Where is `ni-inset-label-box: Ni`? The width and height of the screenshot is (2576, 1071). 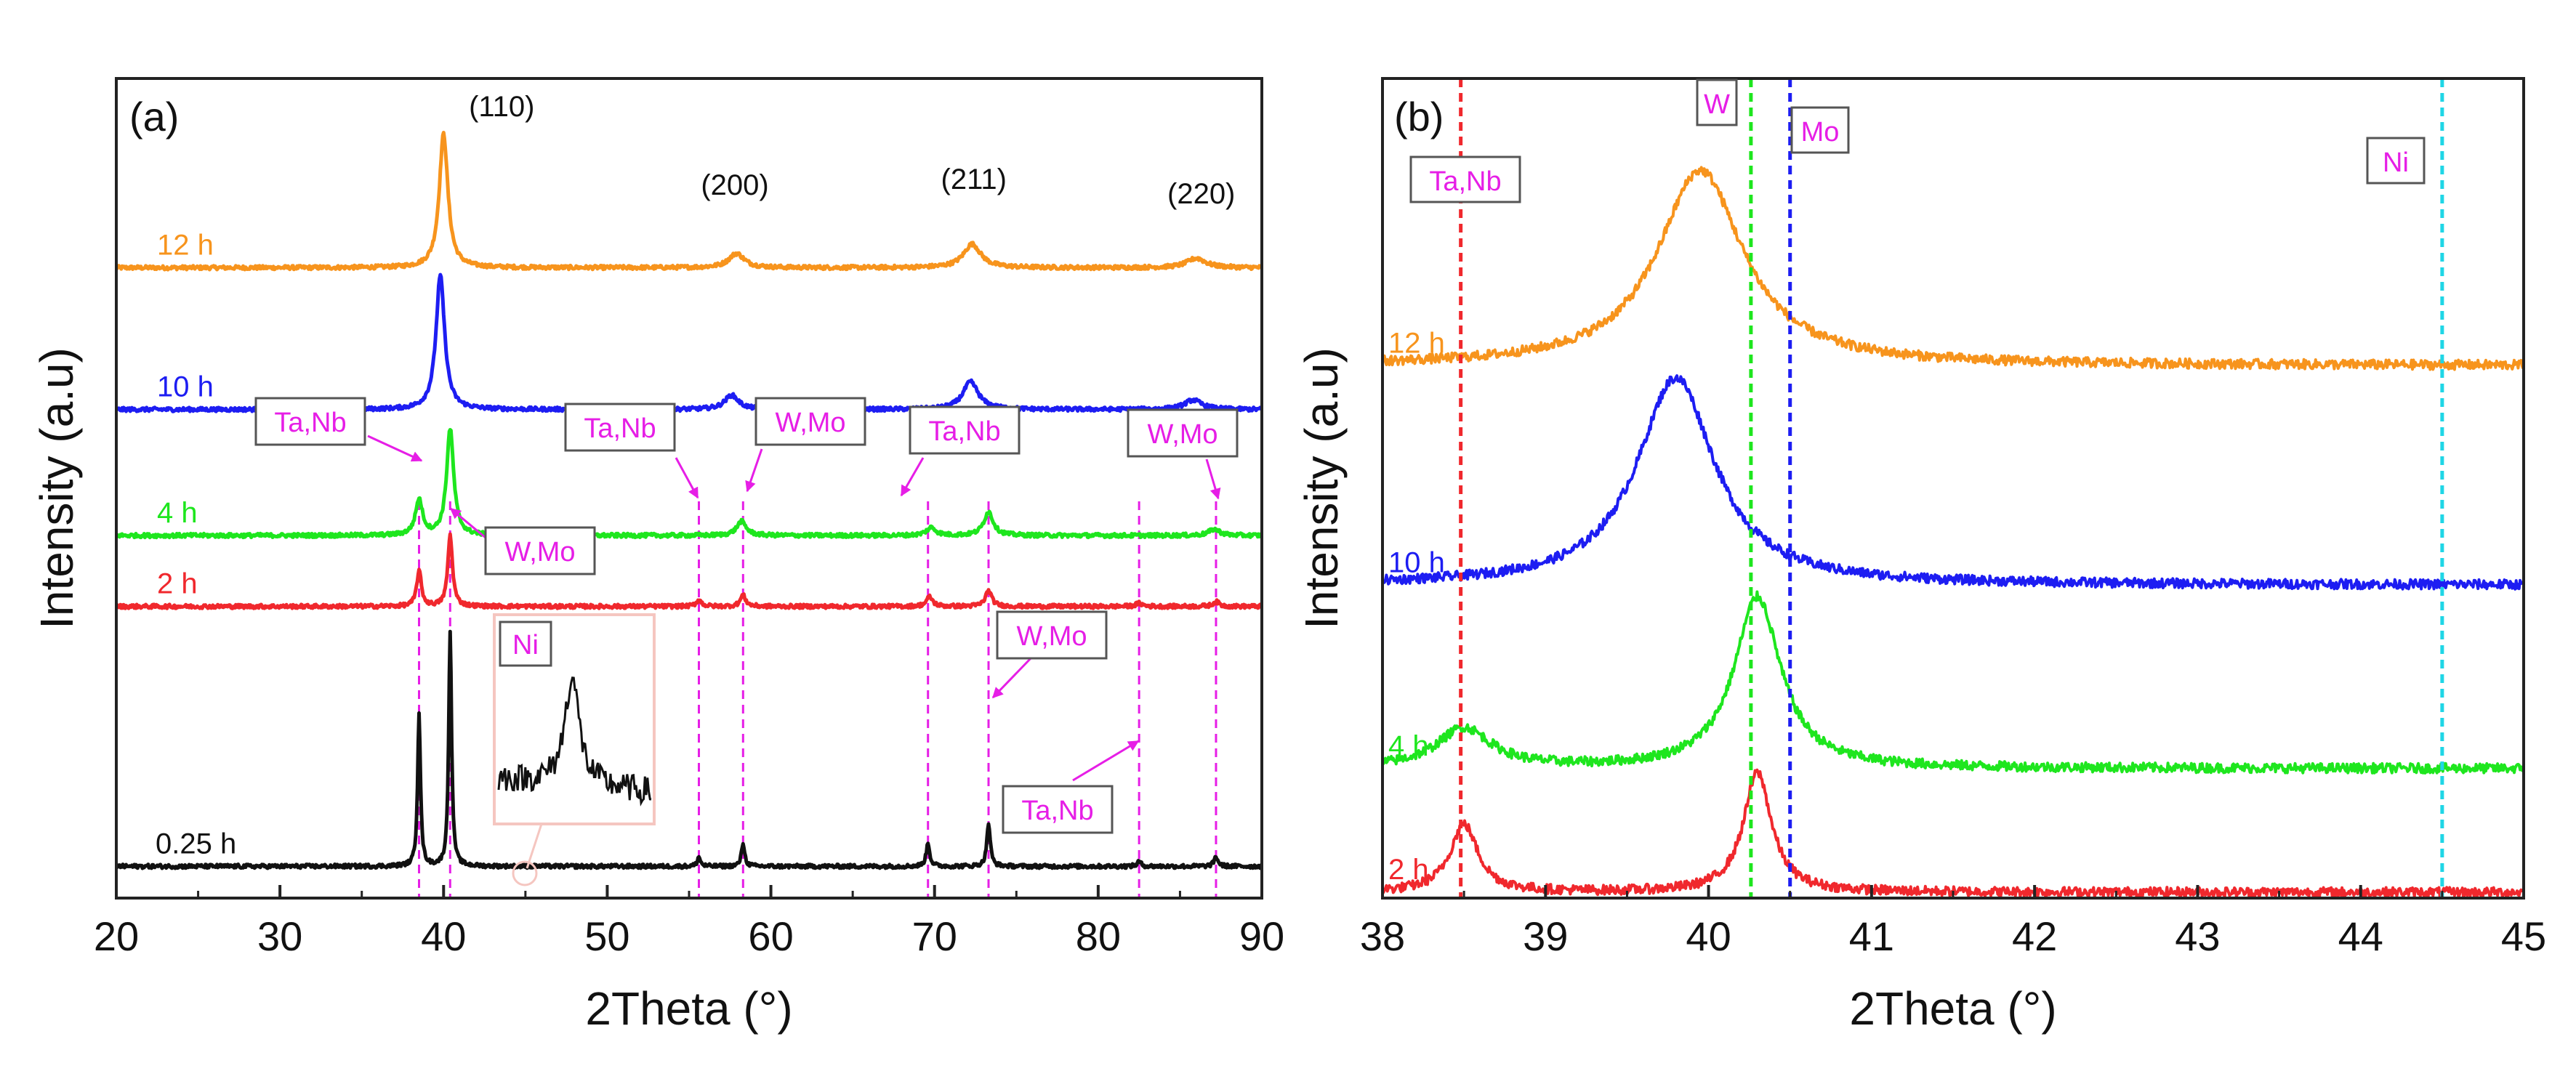
ni-inset-label-box: Ni is located at coordinates (525, 644).